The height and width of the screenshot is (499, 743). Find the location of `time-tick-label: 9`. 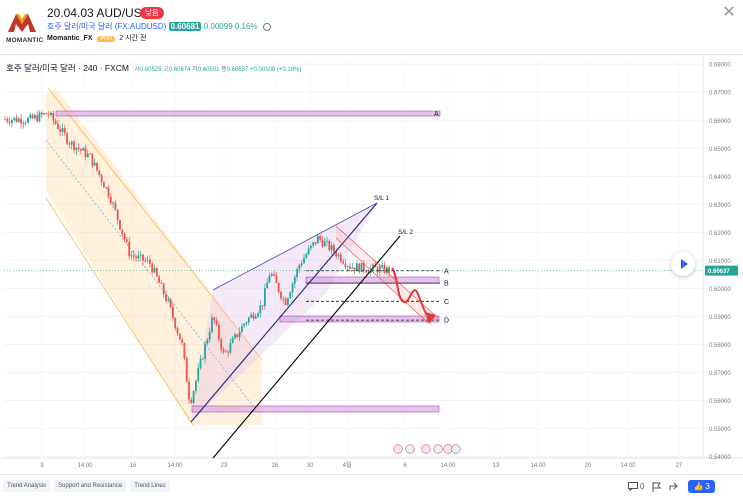

time-tick-label: 9 is located at coordinates (42, 466).